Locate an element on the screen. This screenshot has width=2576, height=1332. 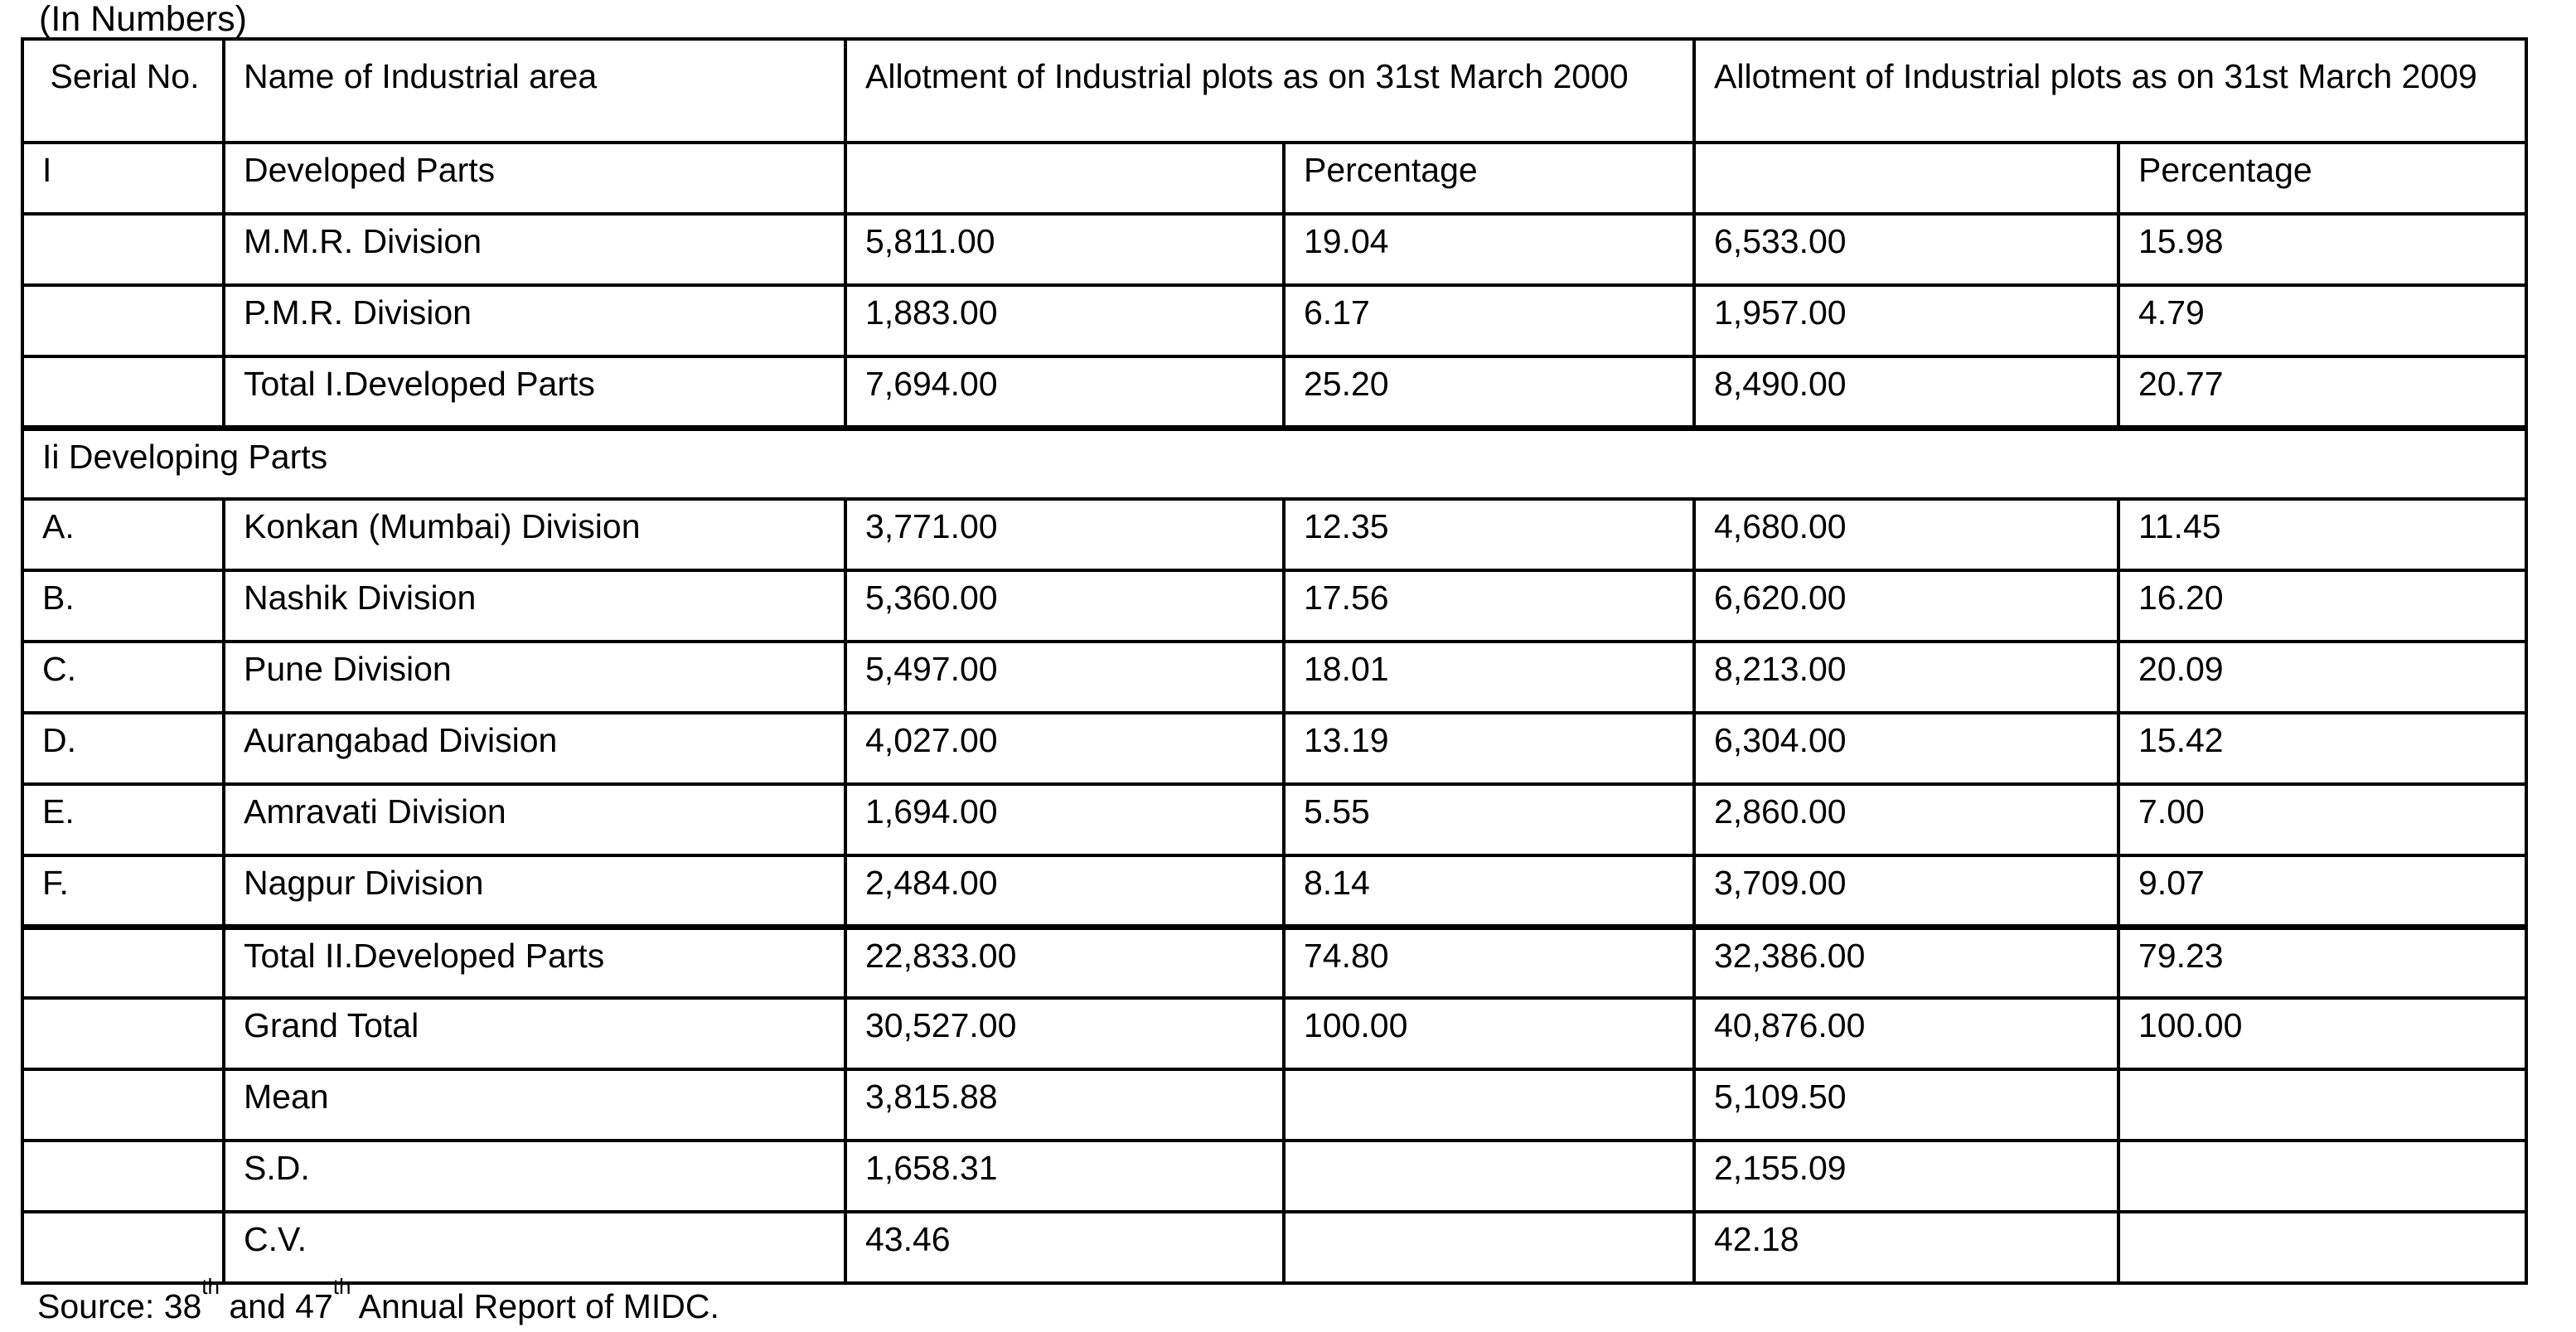
cell-serial: D. is located at coordinates (123, 748).